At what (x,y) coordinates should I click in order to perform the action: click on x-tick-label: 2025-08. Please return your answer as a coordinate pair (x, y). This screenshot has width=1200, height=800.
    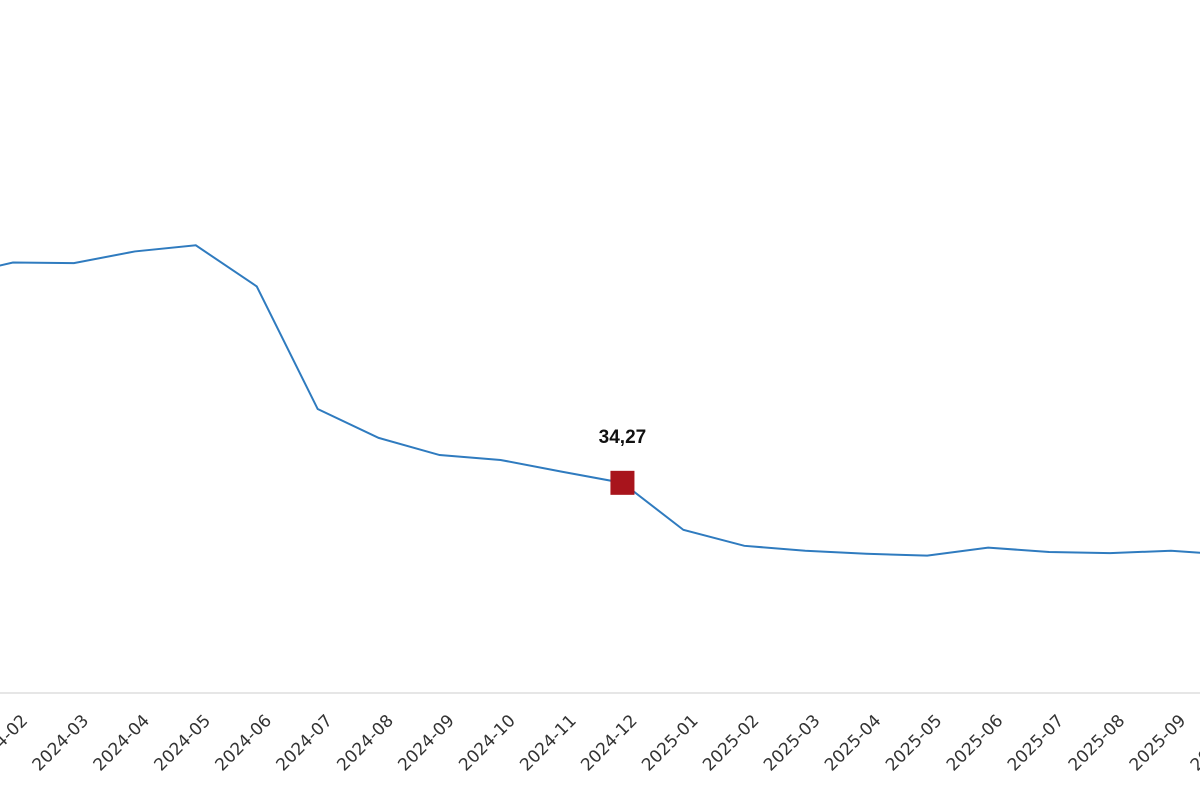
    Looking at the image, I should click on (1097, 743).